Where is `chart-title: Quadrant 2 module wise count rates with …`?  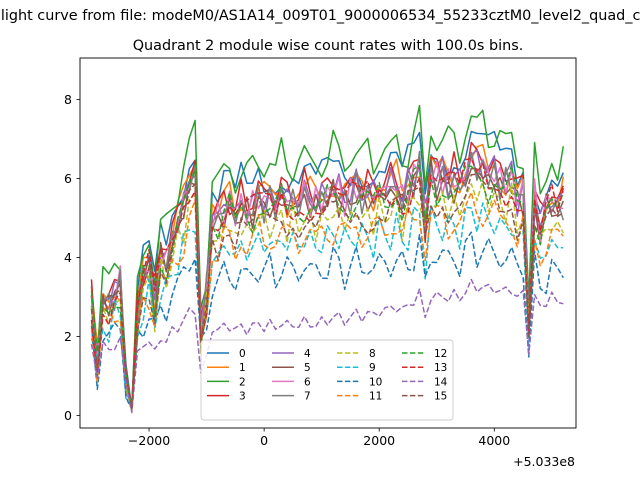 chart-title: Quadrant 2 module wise count rates with … is located at coordinates (328, 46).